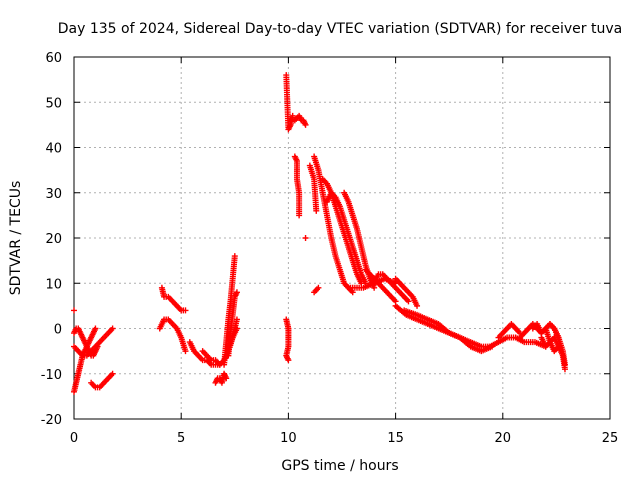 The height and width of the screenshot is (480, 640). Describe the element at coordinates (53, 239) in the screenshot. I see `y-tick-label: 20` at that location.